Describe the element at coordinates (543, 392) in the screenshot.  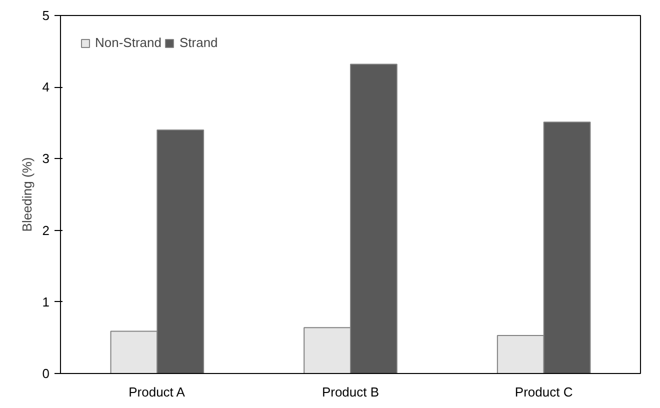
I see `x-tick-label: Product C` at that location.